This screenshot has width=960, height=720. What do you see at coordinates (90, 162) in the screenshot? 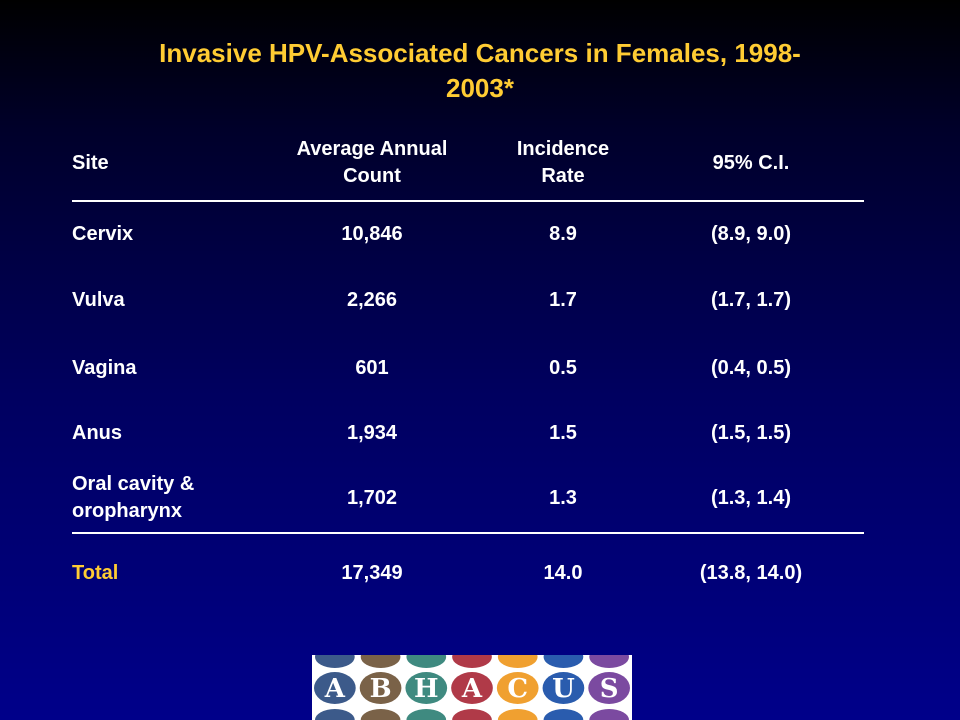
I see `header-site: Site` at bounding box center [90, 162].